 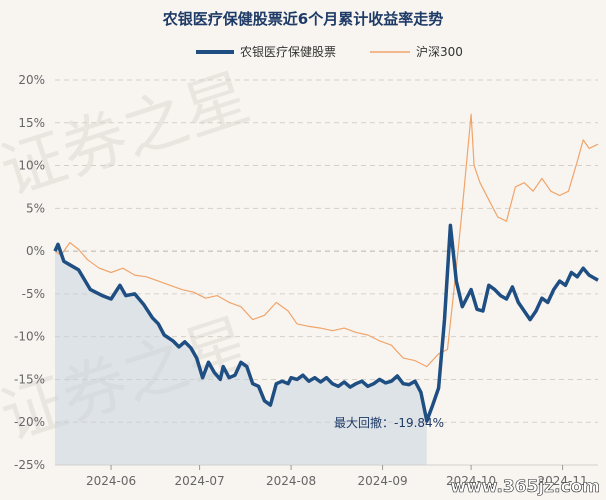 What do you see at coordinates (383, 481) in the screenshot?
I see `x-tick-label: 2024-09` at bounding box center [383, 481].